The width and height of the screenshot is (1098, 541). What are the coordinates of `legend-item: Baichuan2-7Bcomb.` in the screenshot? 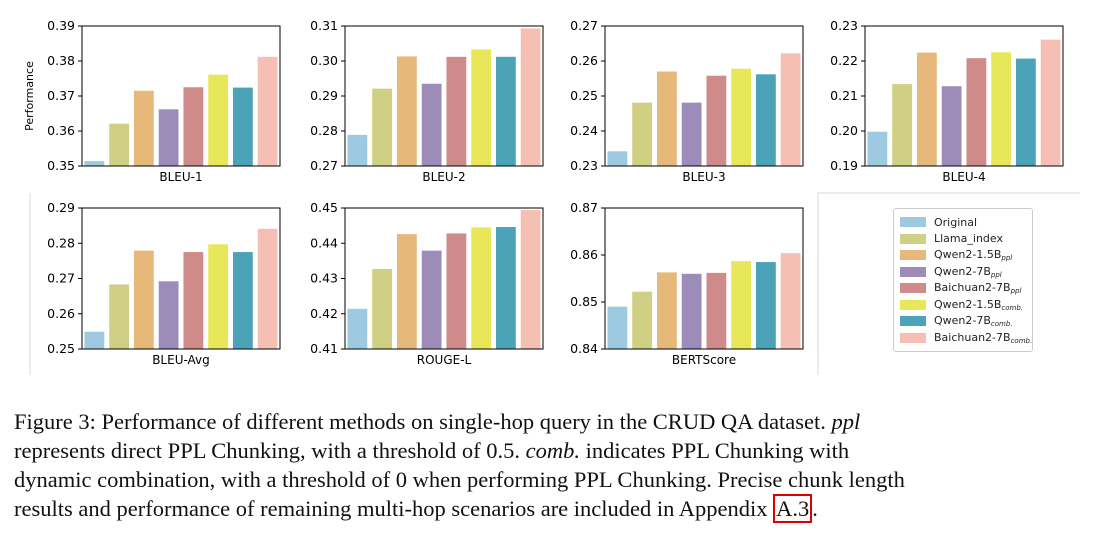 It's located at (966, 338).